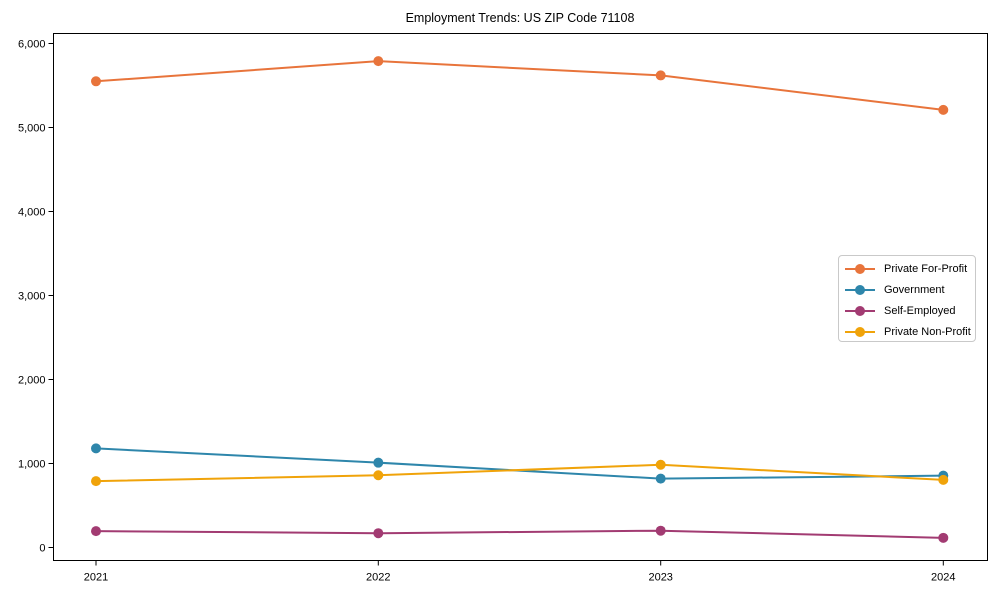  Describe the element at coordinates (914, 289) in the screenshot. I see `legend-label: Government` at that location.